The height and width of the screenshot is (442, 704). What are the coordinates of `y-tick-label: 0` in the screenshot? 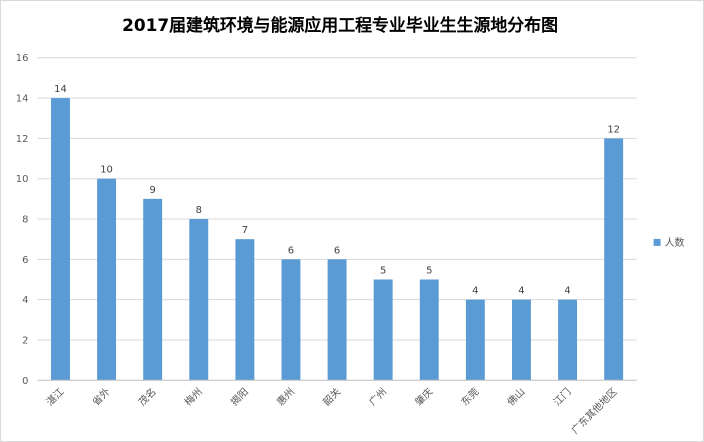 It's located at (25, 381).